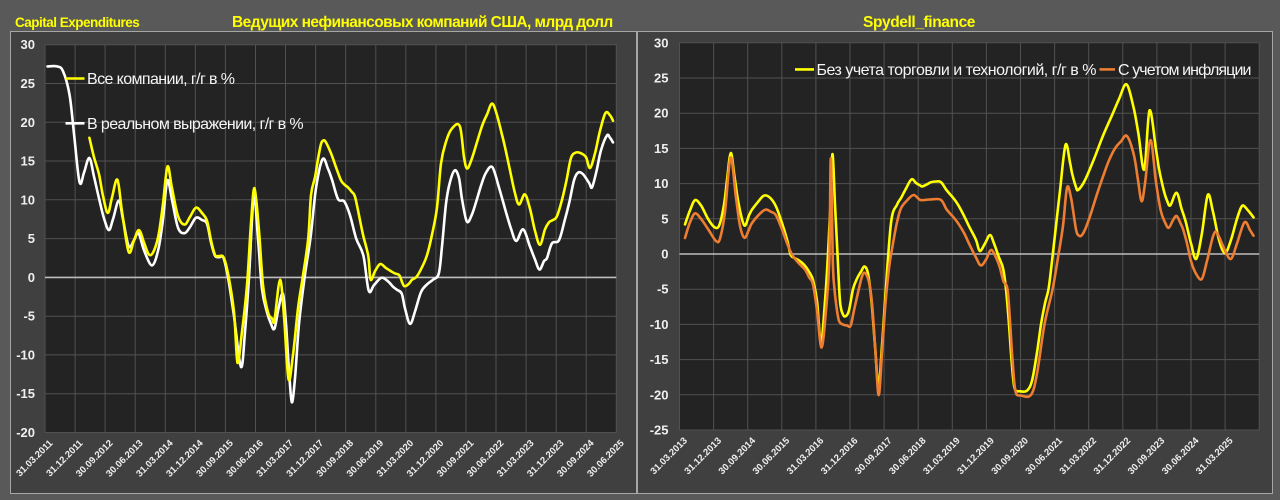  I want to click on svg-text: С учетом инфляции, so click(1184, 70).